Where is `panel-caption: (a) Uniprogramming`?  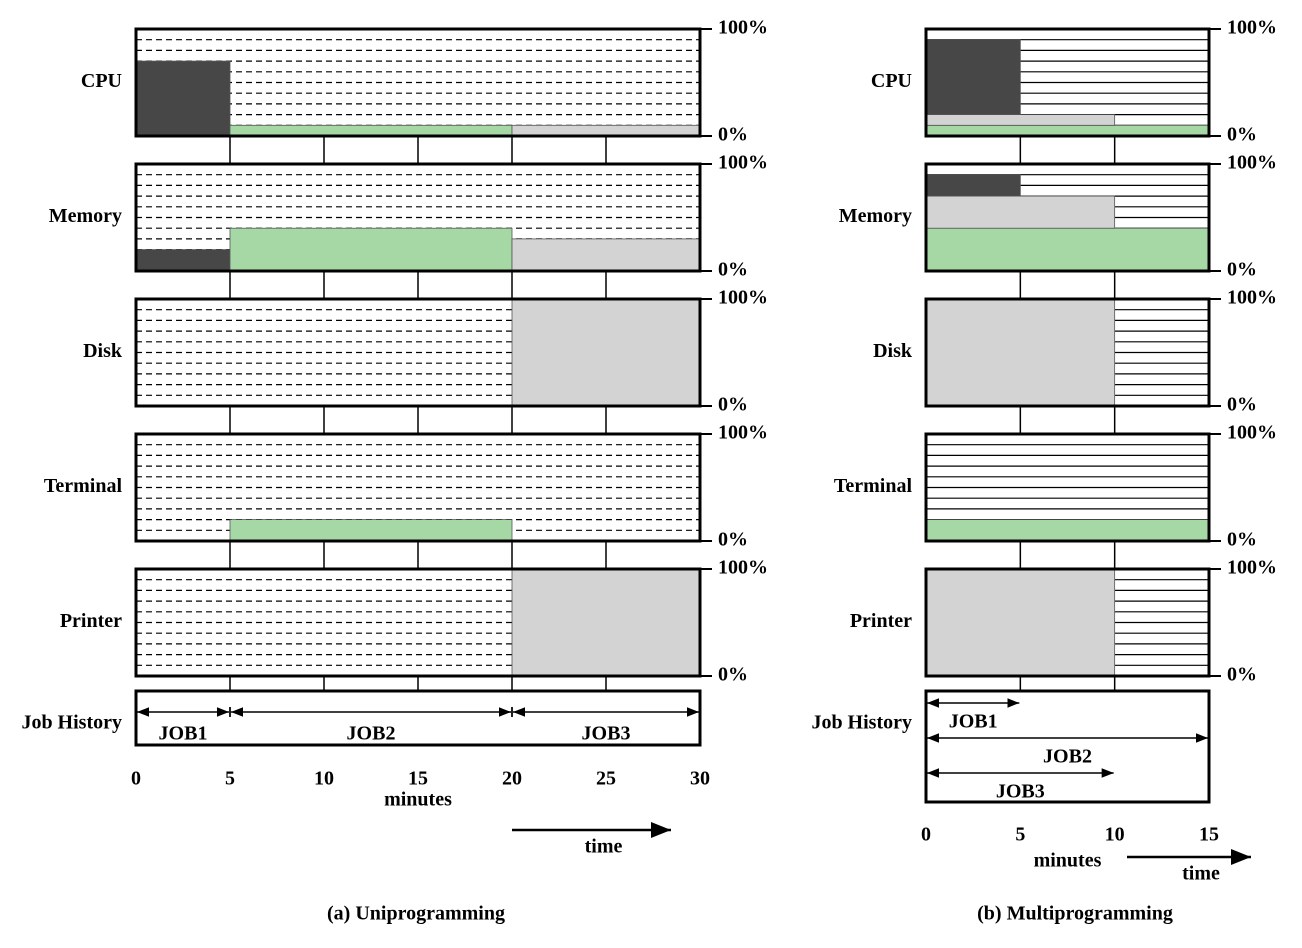 panel-caption: (a) Uniprogramming is located at coordinates (416, 914).